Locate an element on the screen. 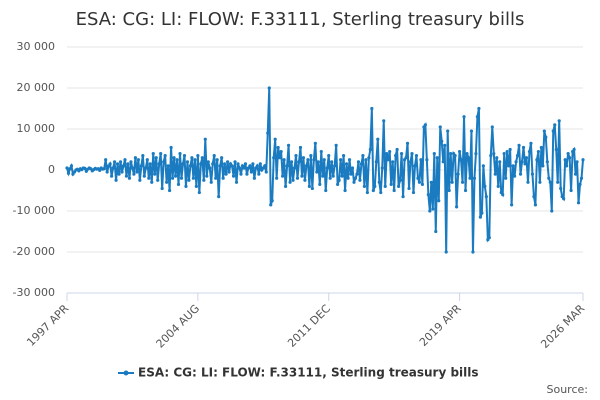 The image size is (600, 400). y-tick-label: -30 000 is located at coordinates (34, 292).